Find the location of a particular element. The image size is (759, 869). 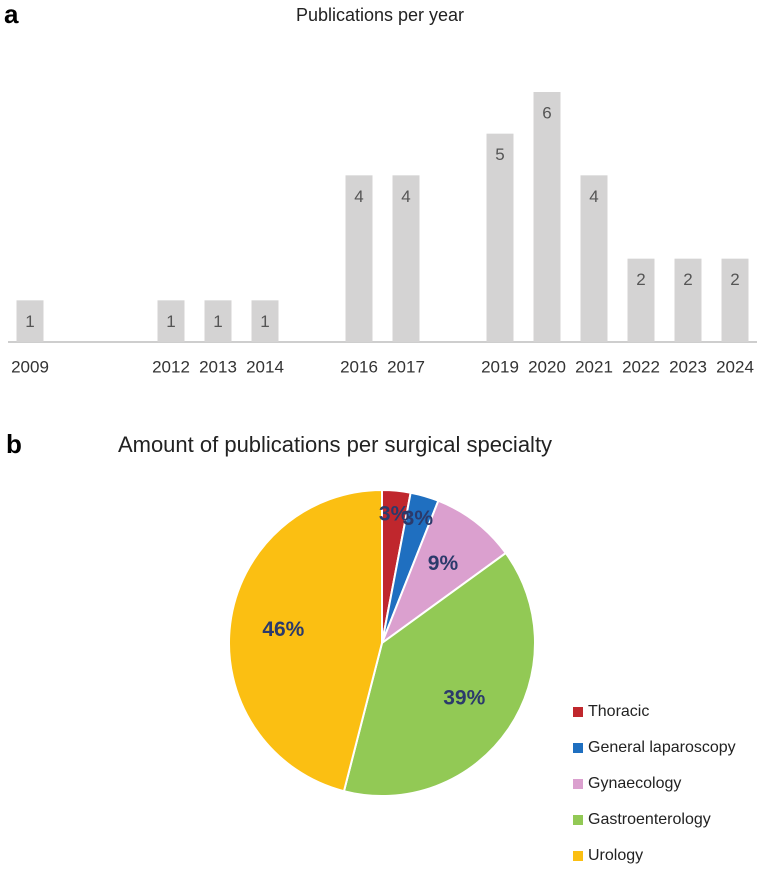

x-tick-label: 2016 is located at coordinates (359, 366).